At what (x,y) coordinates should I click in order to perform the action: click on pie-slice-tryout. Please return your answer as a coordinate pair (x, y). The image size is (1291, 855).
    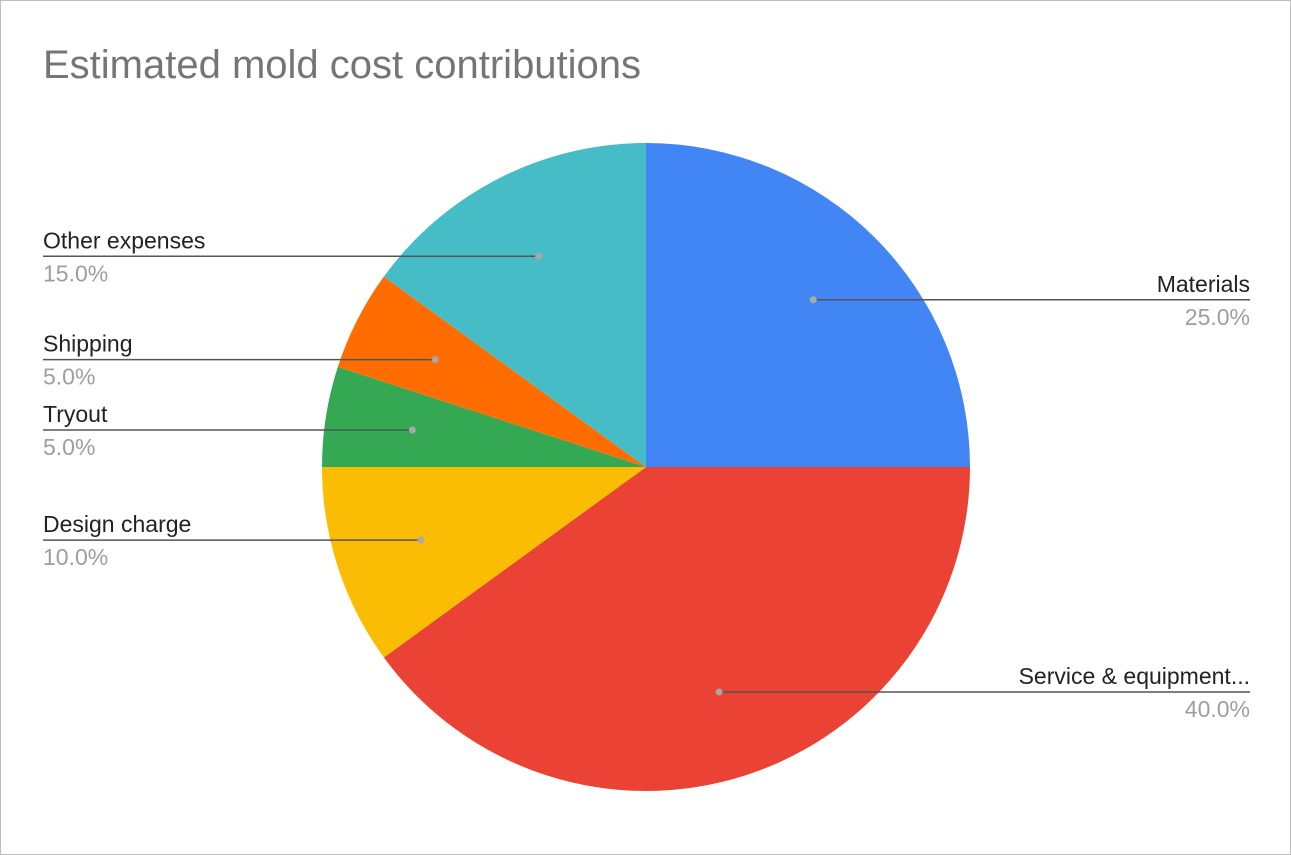
    Looking at the image, I should click on (484, 416).